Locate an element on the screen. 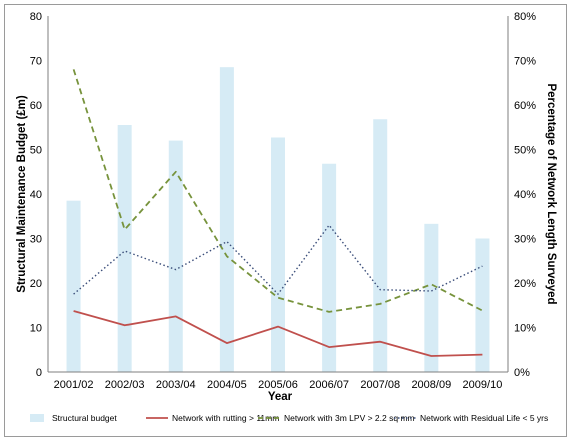 The width and height of the screenshot is (573, 443). y-tick-label: 0 is located at coordinates (39, 373).